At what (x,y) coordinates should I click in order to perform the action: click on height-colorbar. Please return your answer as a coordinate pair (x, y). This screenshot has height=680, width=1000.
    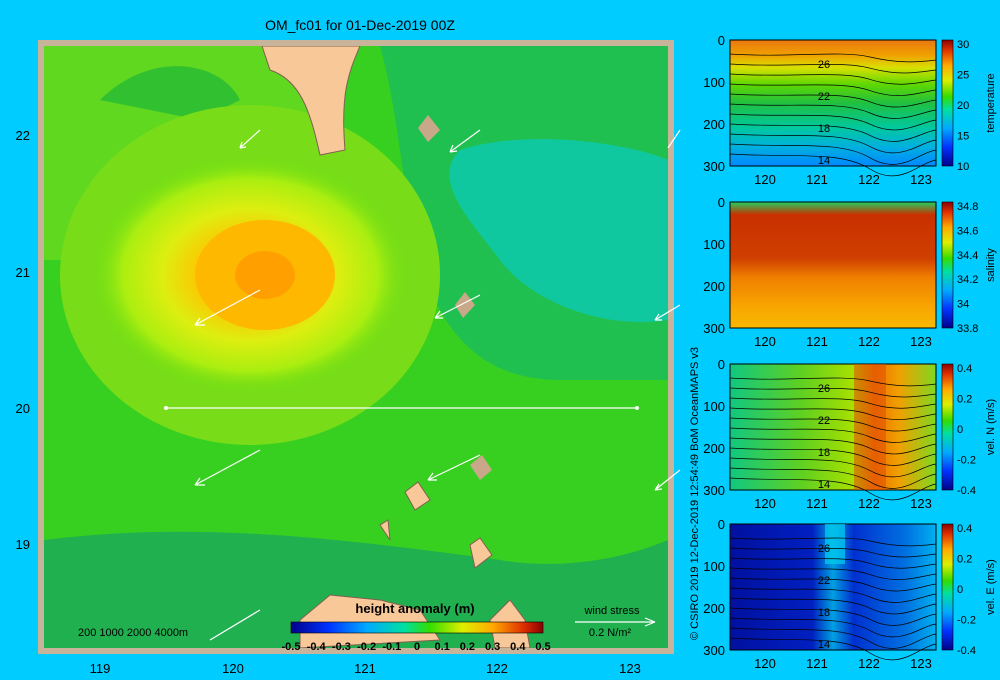
    Looking at the image, I should click on (417, 627).